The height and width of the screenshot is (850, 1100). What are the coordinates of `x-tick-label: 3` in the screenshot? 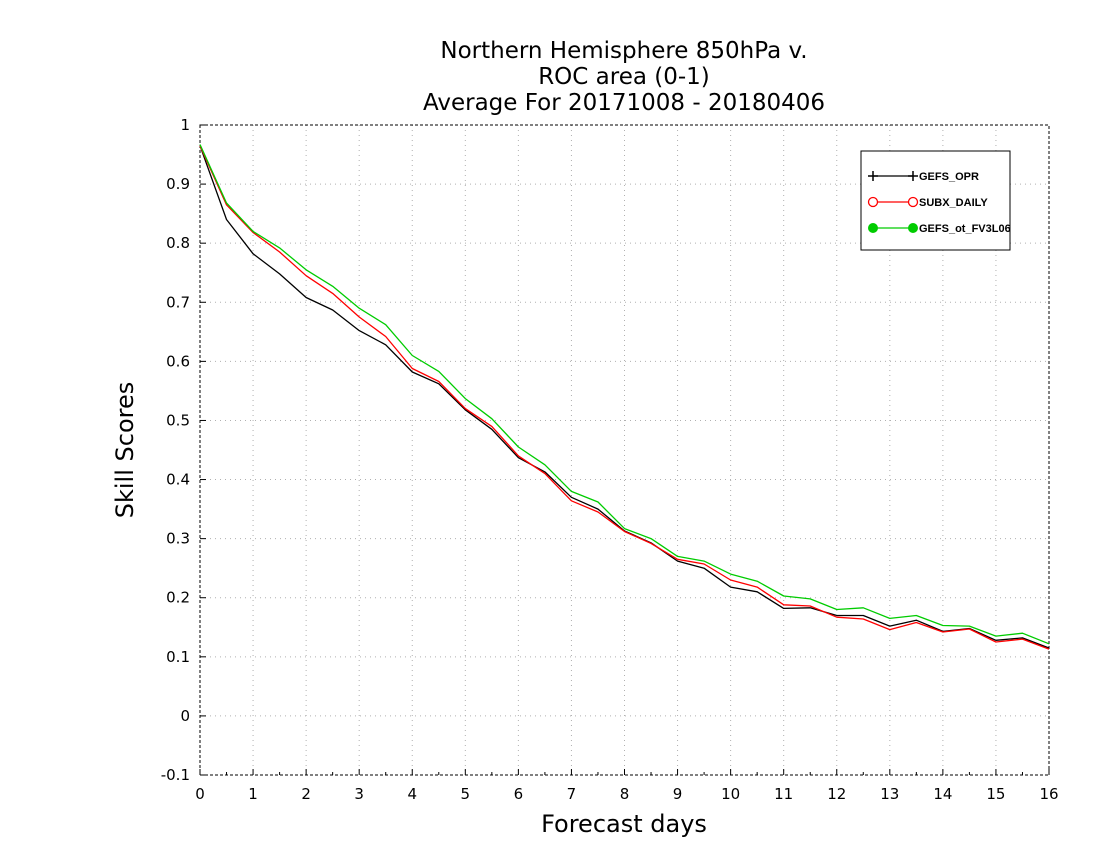 It's located at (359, 794).